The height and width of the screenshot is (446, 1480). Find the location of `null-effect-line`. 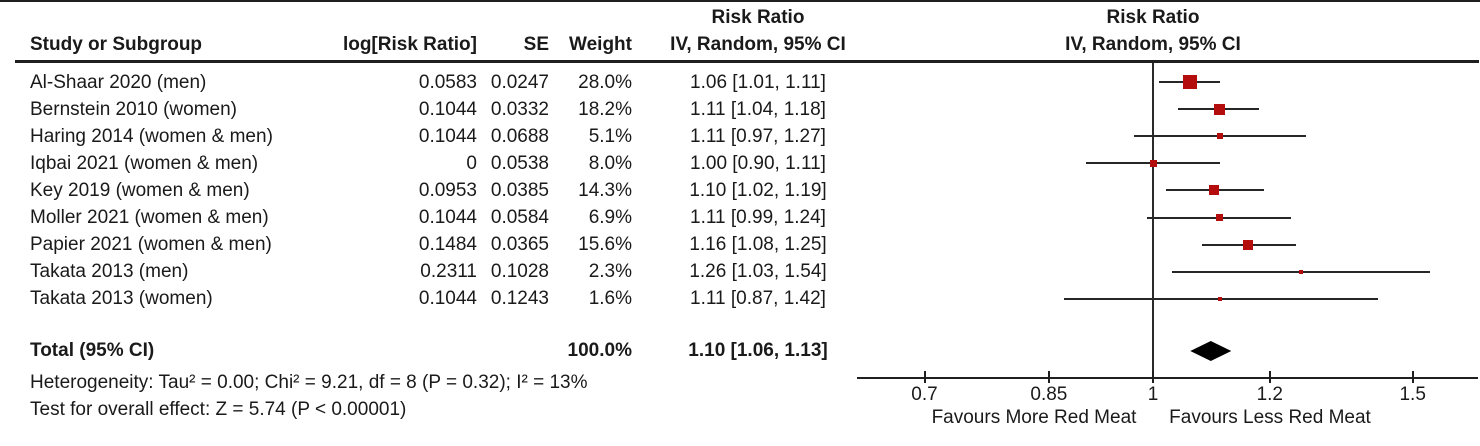

null-effect-line is located at coordinates (1153, 221).